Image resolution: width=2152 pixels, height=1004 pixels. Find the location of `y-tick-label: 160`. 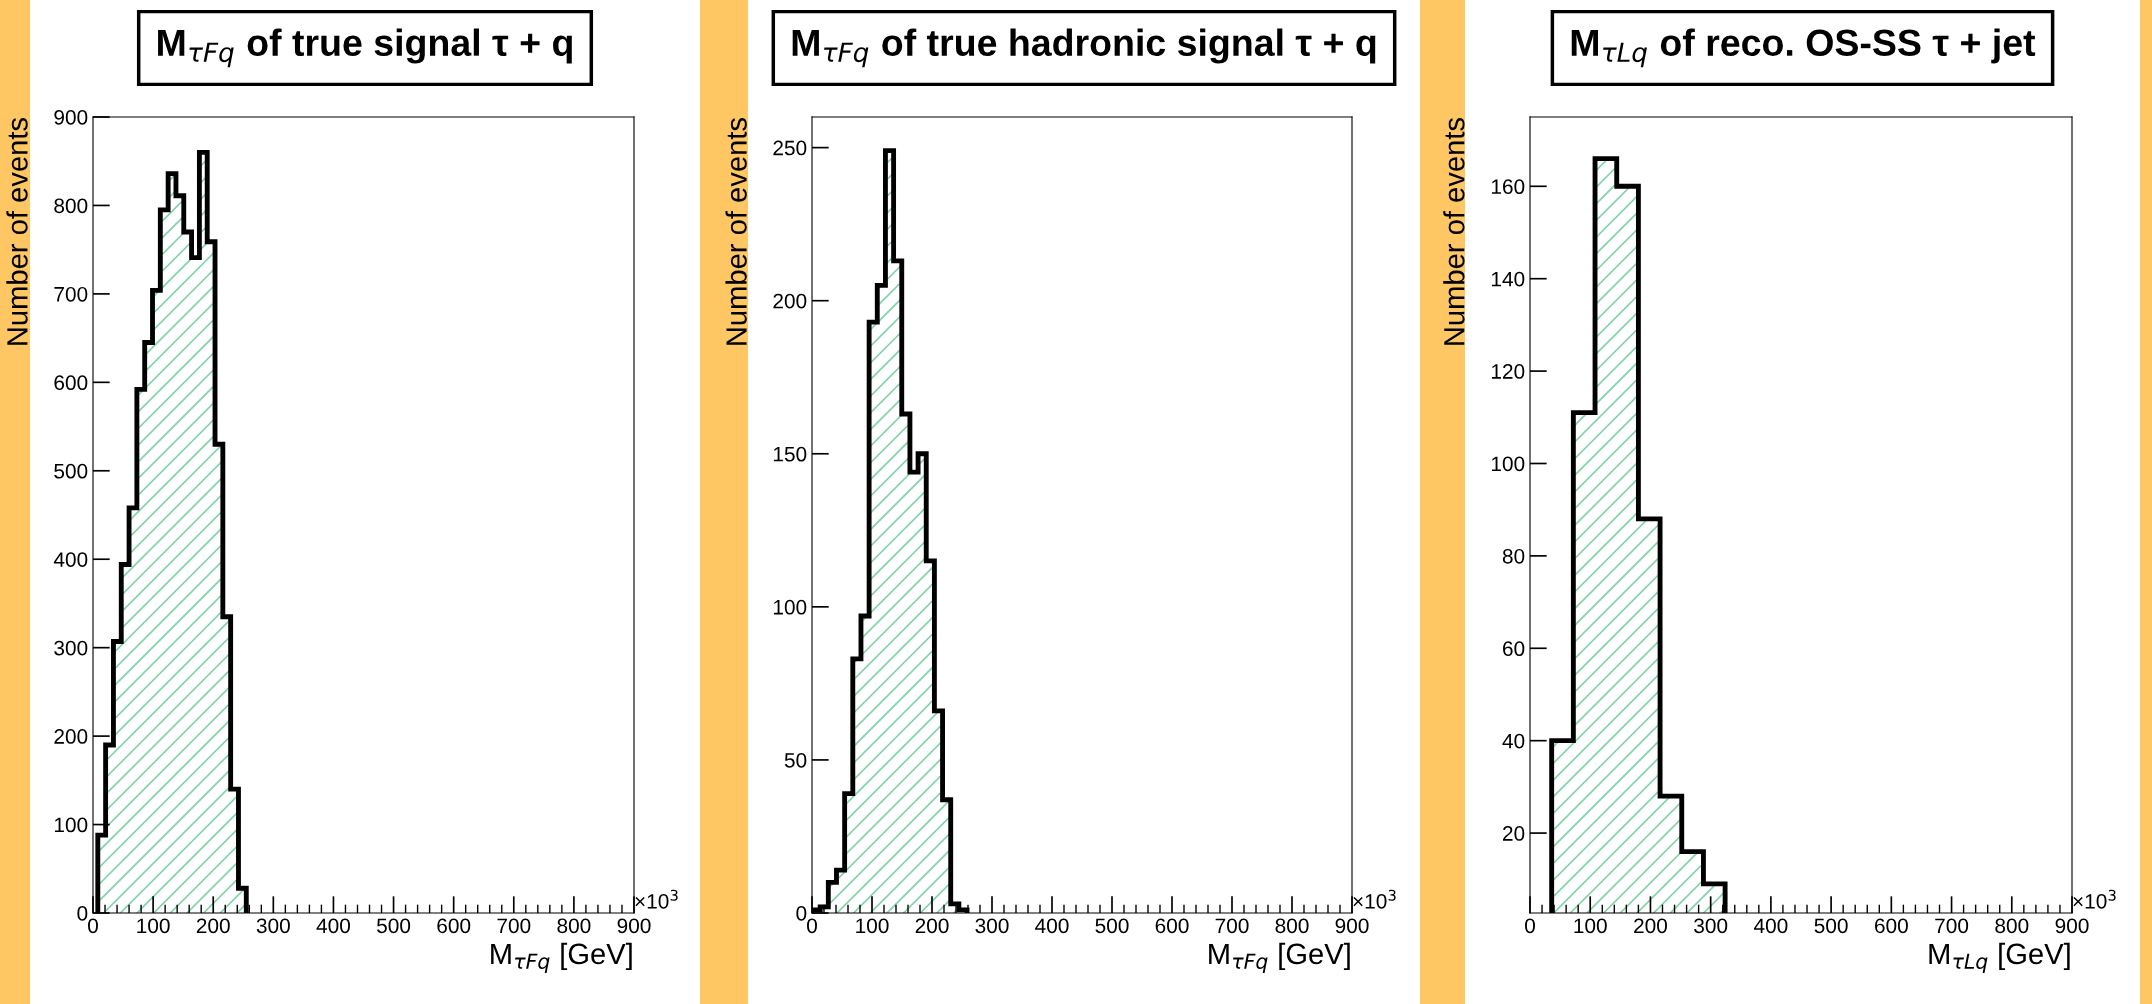

y-tick-label: 160 is located at coordinates (1508, 187).